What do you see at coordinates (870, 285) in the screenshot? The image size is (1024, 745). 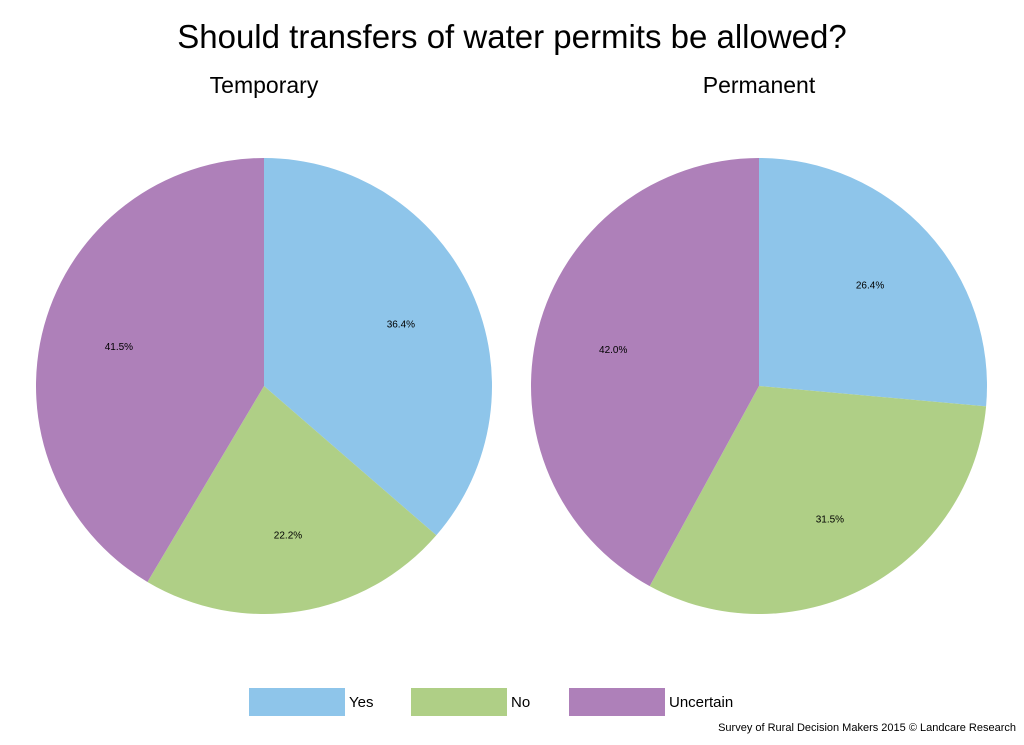 I see `data-label-permanent-yes: 26.4%` at bounding box center [870, 285].